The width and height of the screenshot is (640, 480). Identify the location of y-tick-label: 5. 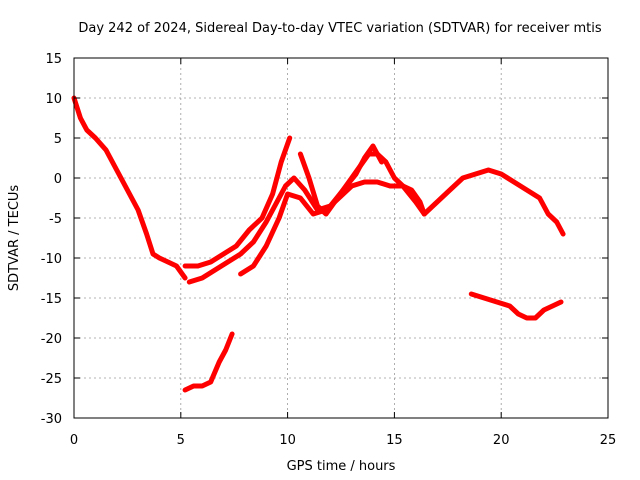
(58, 139).